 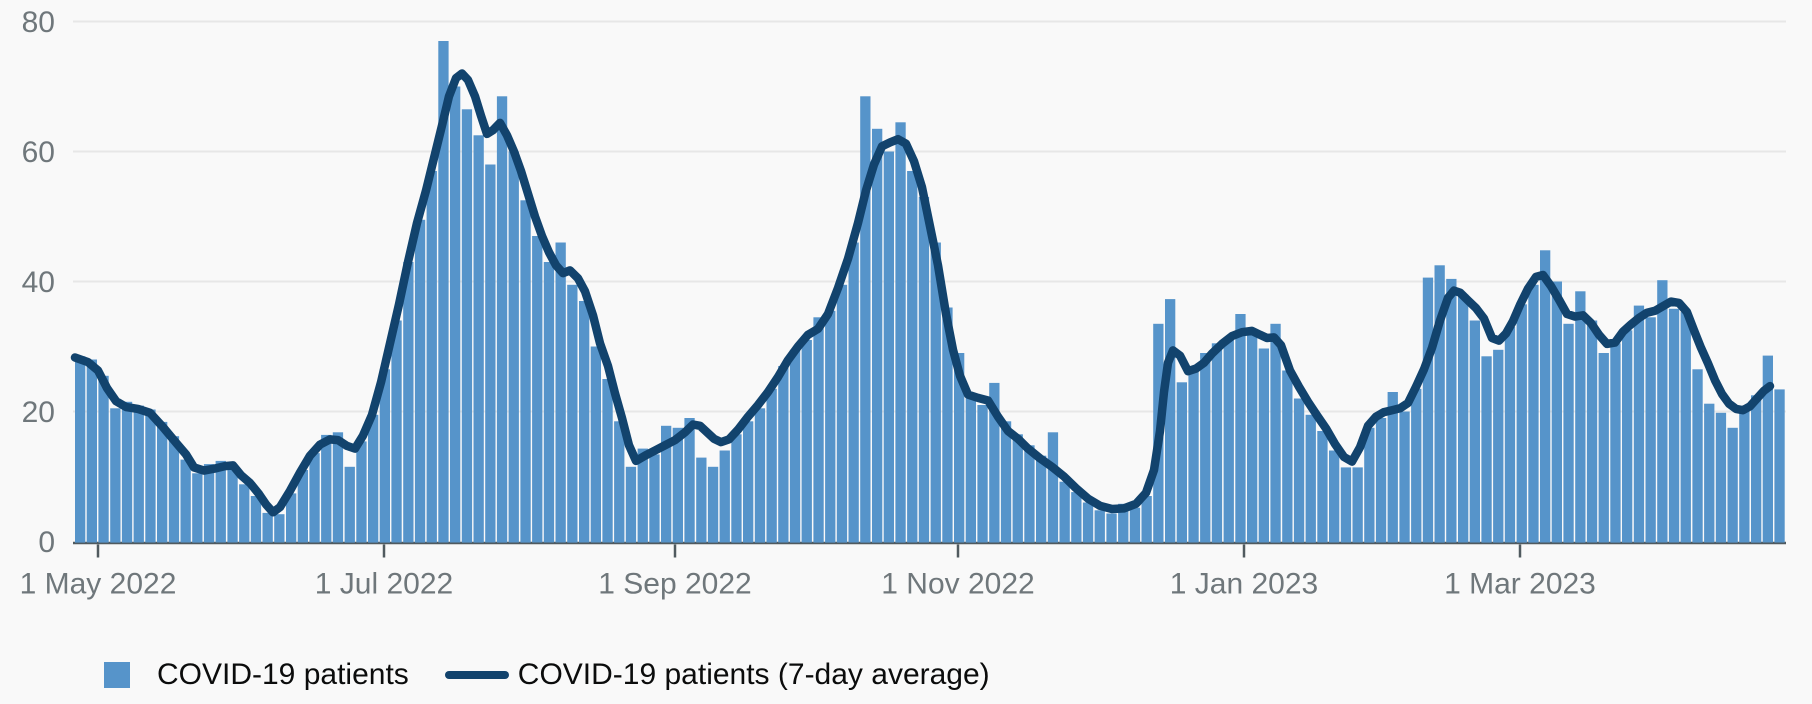 I want to click on x-axis-ticks, so click(x=809, y=551).